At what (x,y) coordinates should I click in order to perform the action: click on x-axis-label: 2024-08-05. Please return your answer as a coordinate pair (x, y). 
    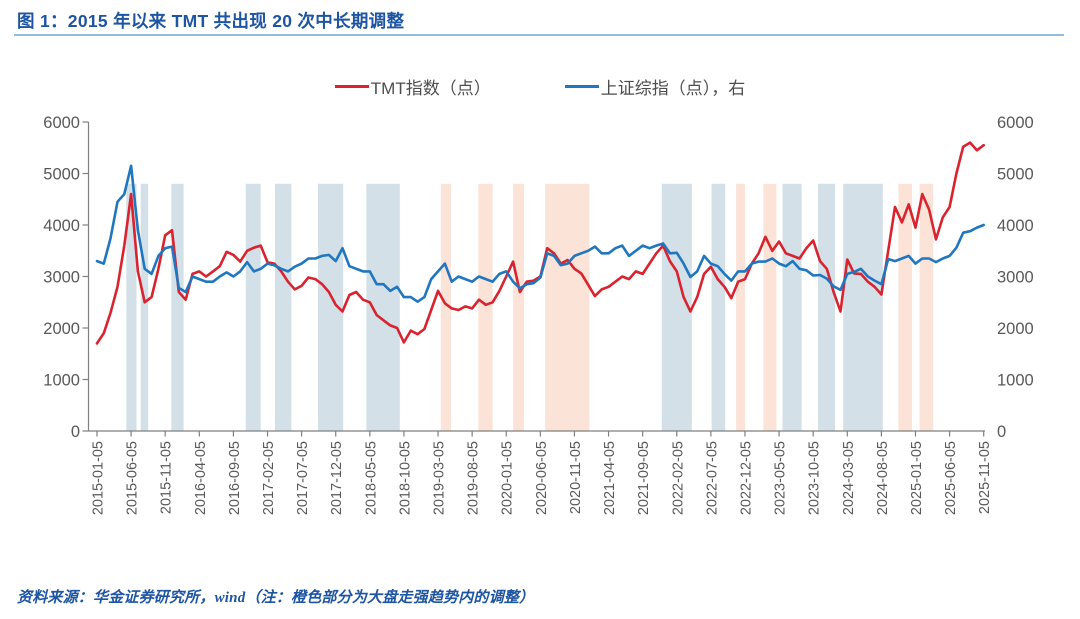
    Looking at the image, I should click on (883, 478).